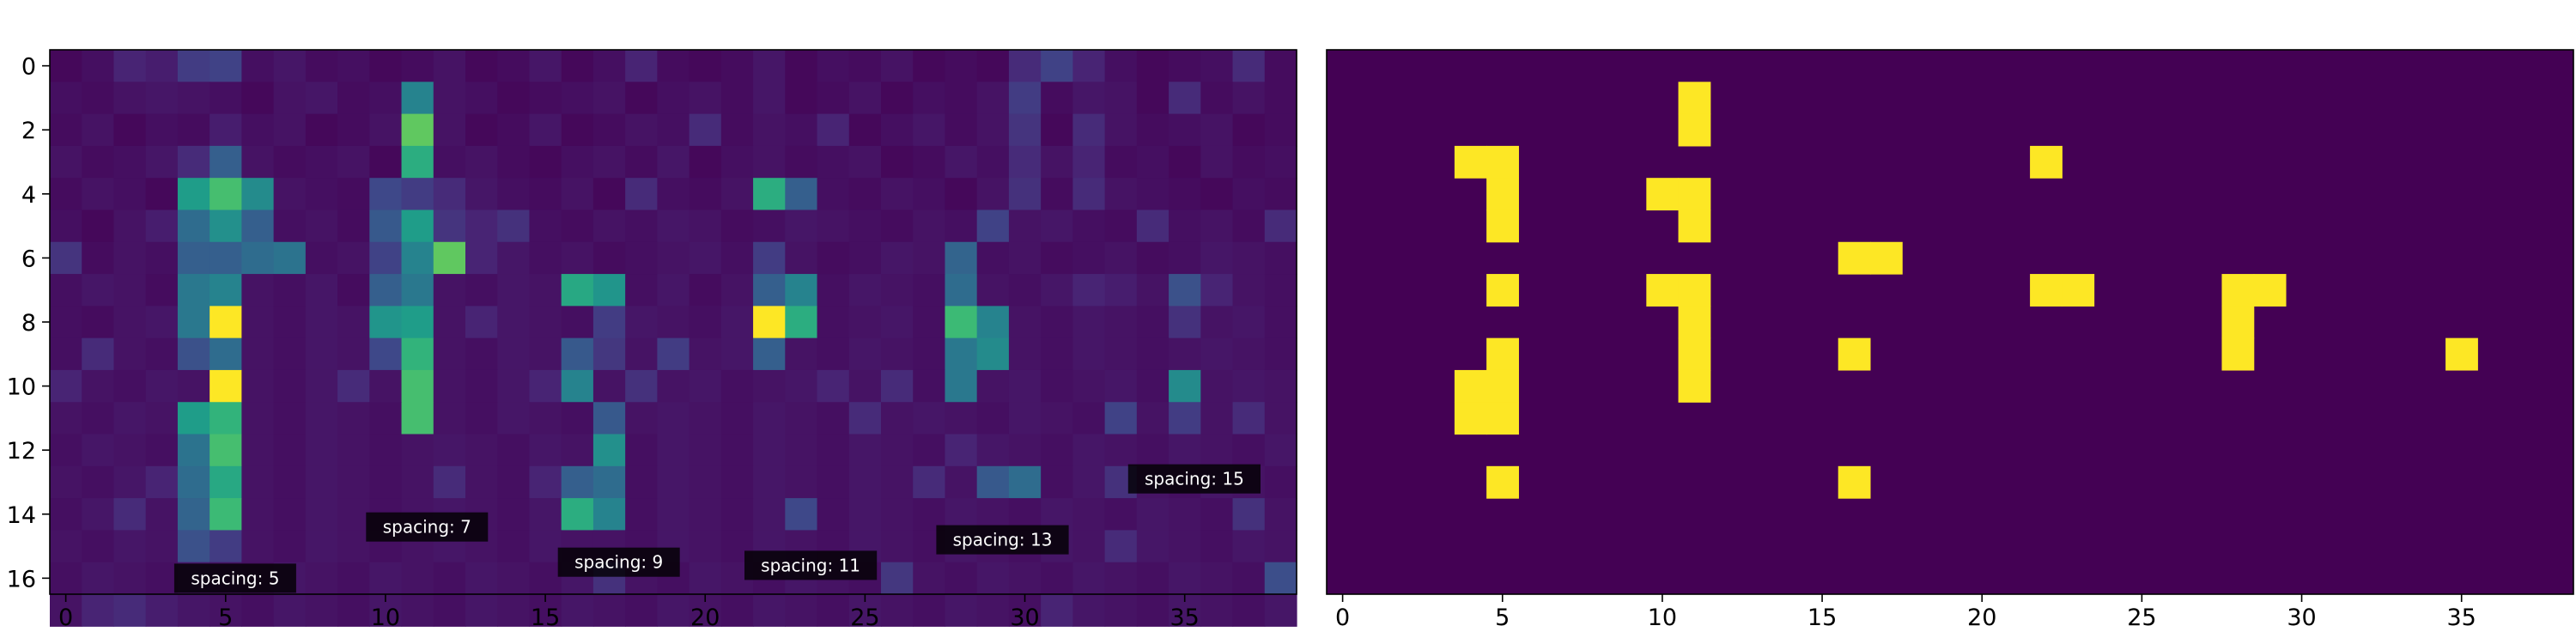 The image size is (2576, 644). Describe the element at coordinates (28, 67) in the screenshot. I see `y-tick-label: 0` at that location.